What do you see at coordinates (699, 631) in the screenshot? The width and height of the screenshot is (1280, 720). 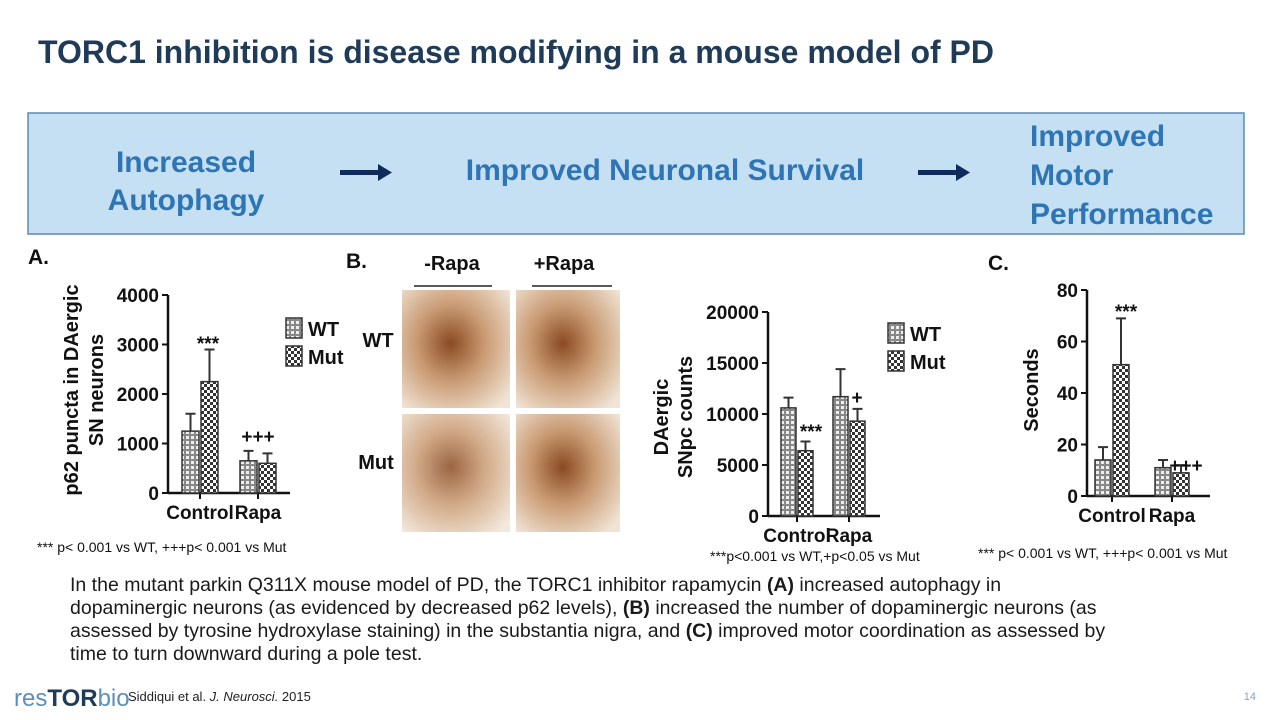 I see `caption-part: (C)` at bounding box center [699, 631].